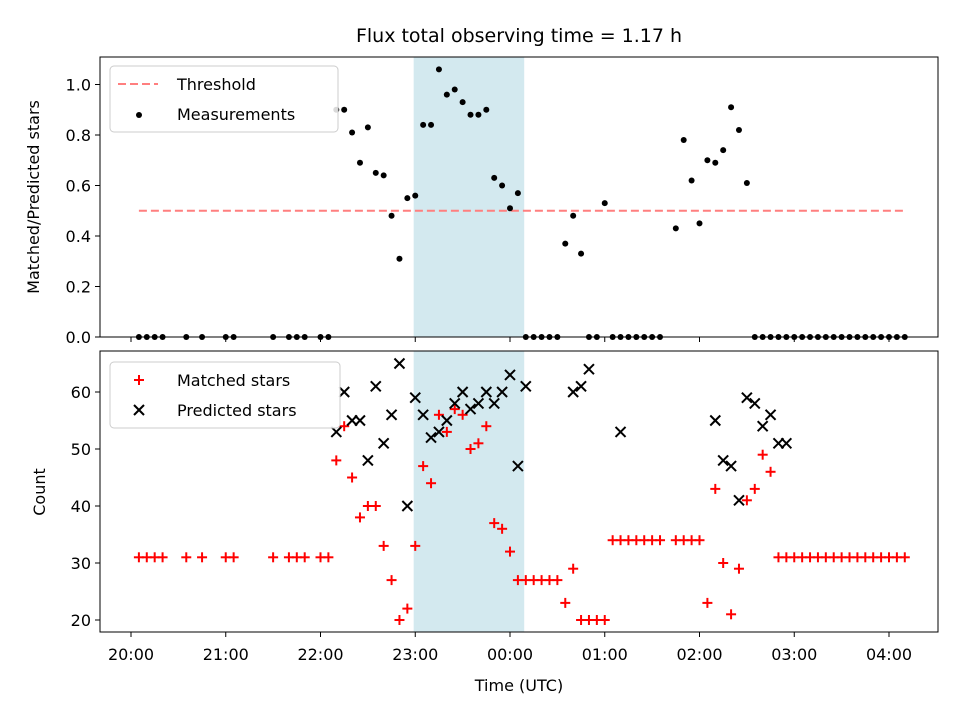 This screenshot has height=720, width=960. What do you see at coordinates (469, 491) in the screenshot?
I see `bottom-span` at bounding box center [469, 491].